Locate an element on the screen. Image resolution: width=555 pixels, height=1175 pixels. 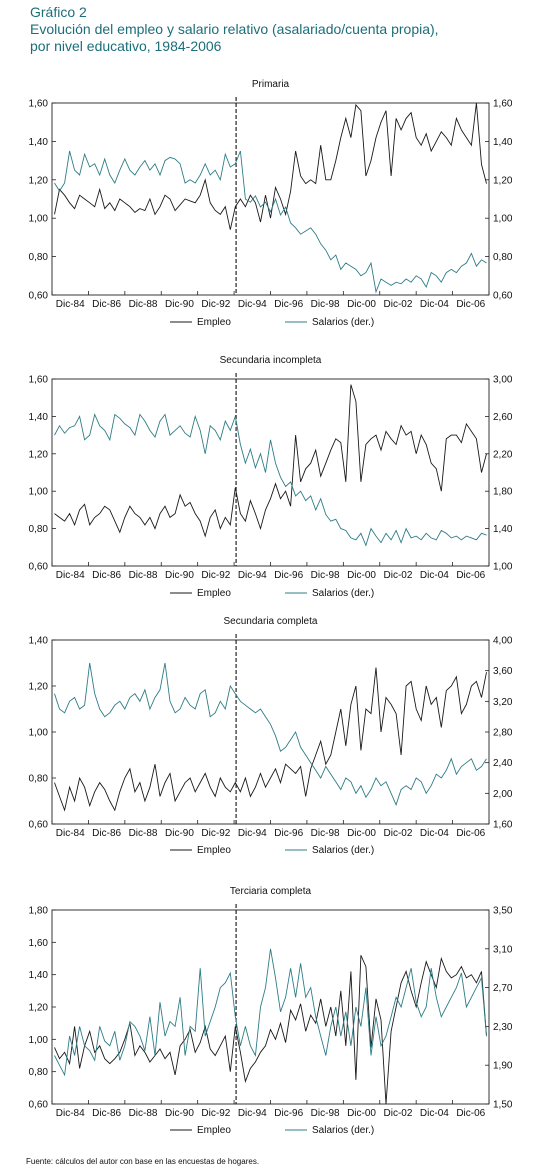
right-tick-label: 2,00 is located at coordinates (503, 794).